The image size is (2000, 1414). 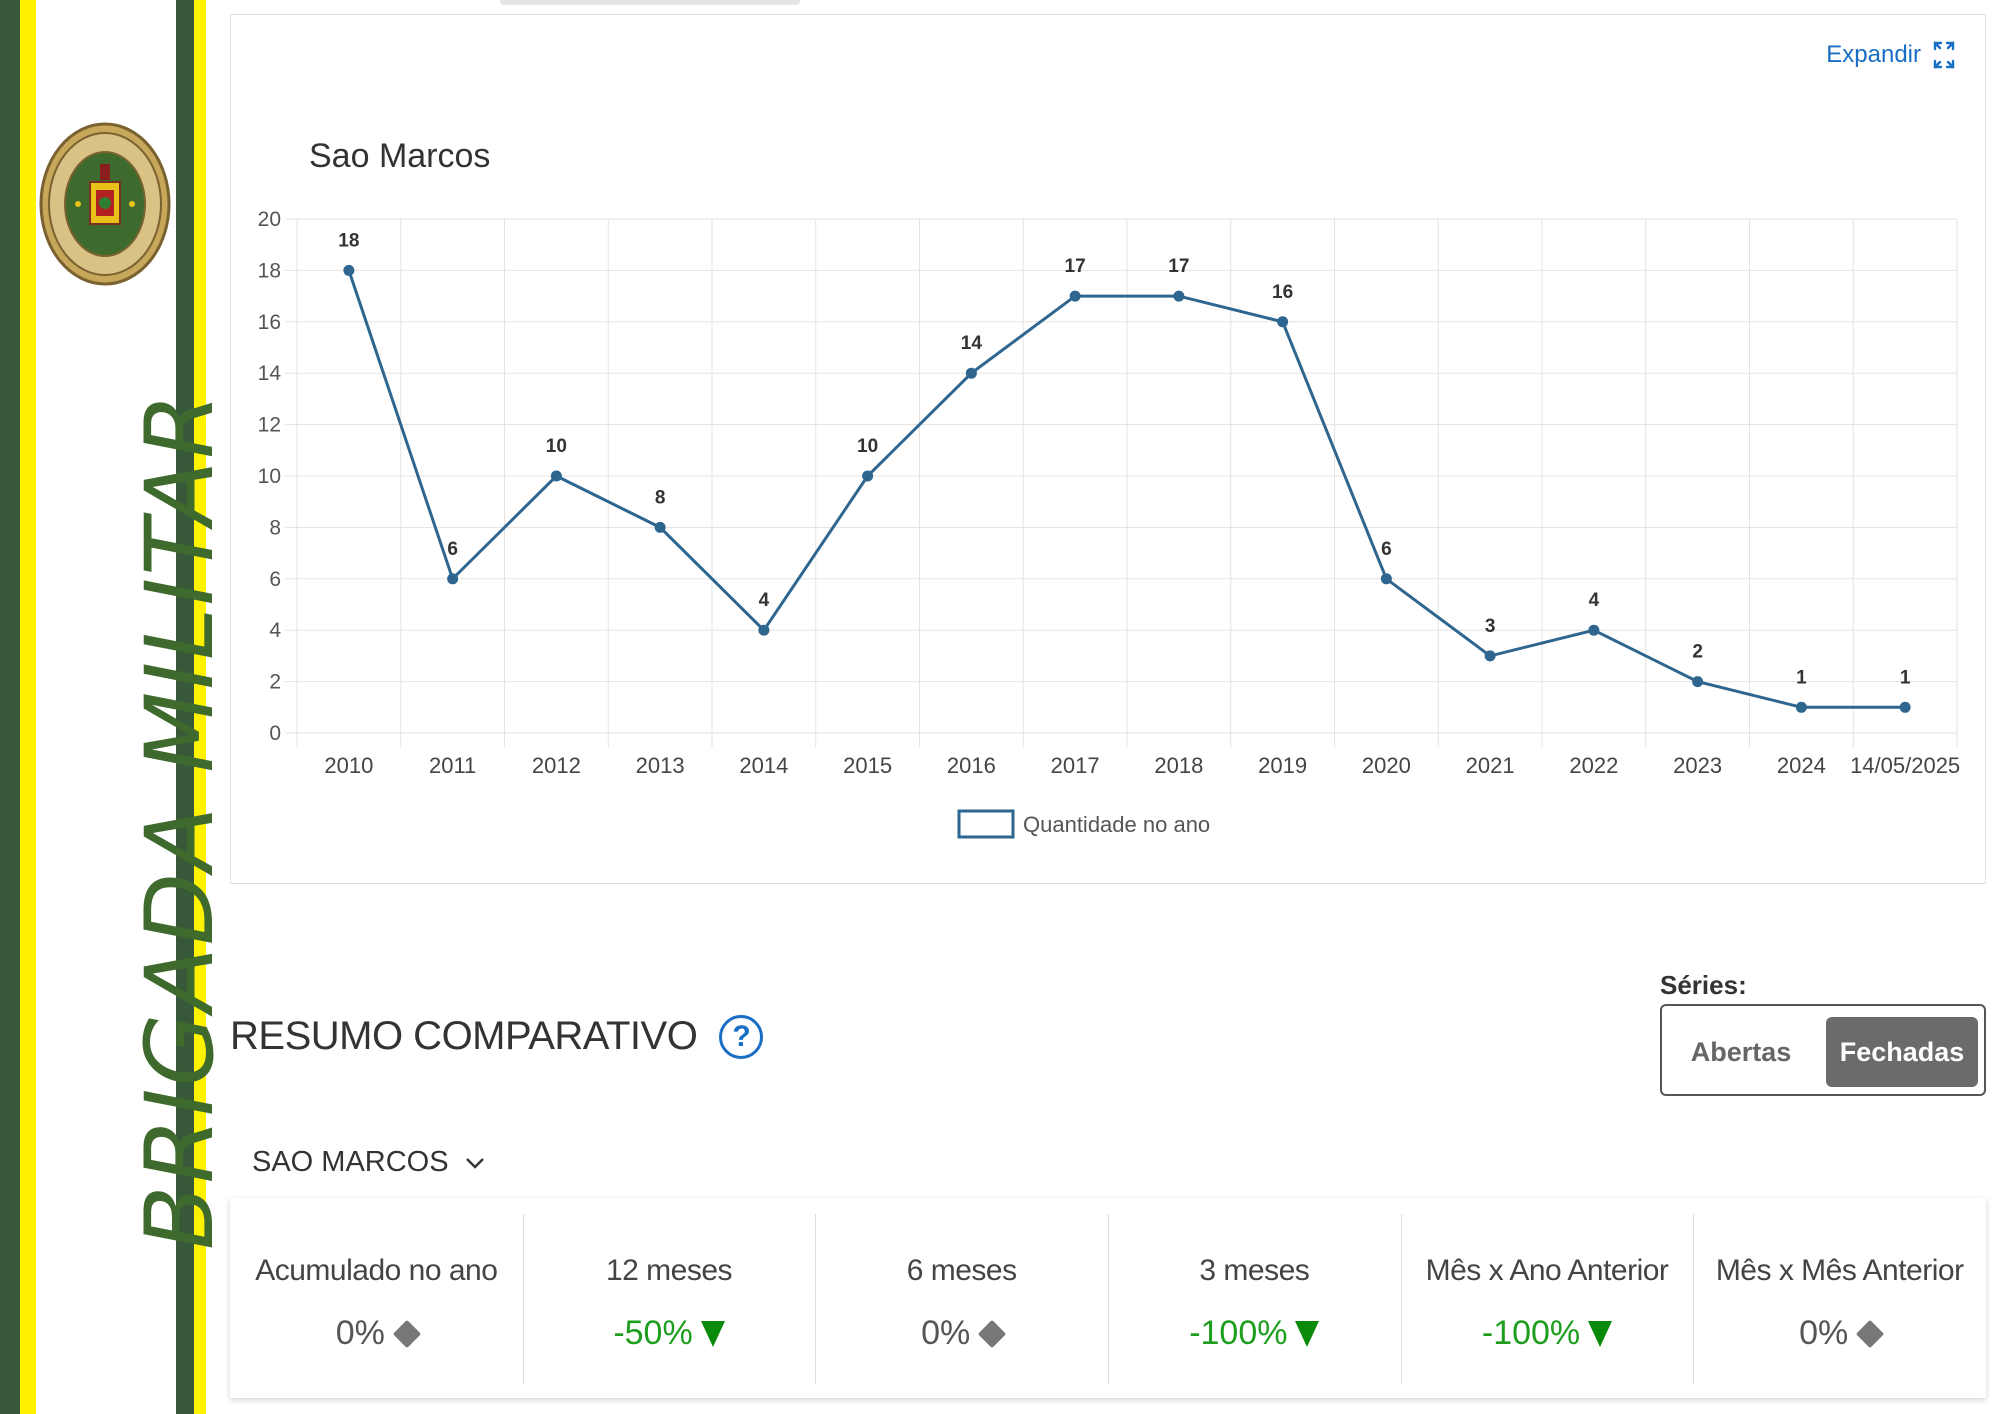 What do you see at coordinates (669, 1333) in the screenshot?
I see `summary-card-value: -50%` at bounding box center [669, 1333].